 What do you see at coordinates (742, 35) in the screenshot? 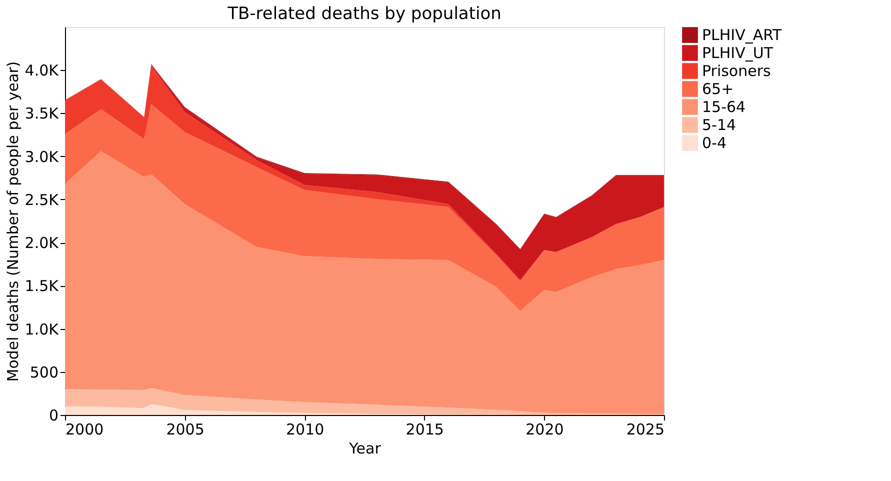
I see `legend-label: PLHIV_ART` at bounding box center [742, 35].